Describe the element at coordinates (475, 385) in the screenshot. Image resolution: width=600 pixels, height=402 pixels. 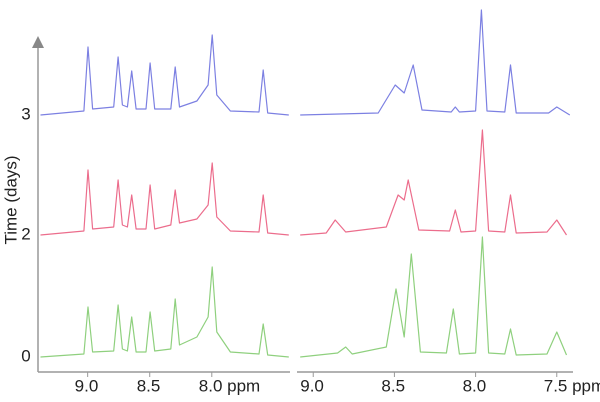
I see `x-tick-label: 8.0` at that location.